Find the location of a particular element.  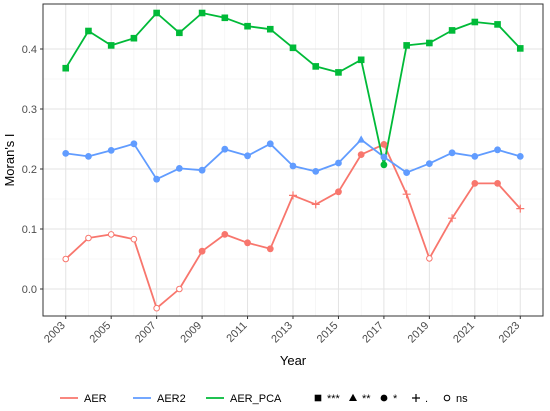

y-axis-title: Moran's I is located at coordinates (9, 159).